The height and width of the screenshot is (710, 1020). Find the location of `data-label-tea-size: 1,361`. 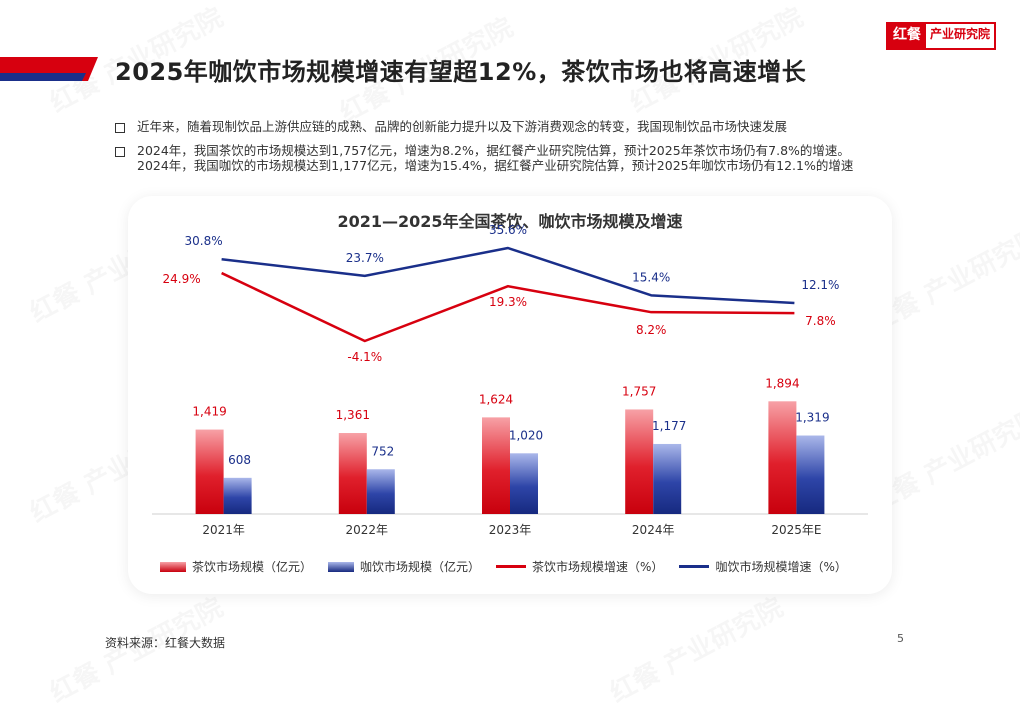

data-label-tea-size: 1,361 is located at coordinates (353, 415).